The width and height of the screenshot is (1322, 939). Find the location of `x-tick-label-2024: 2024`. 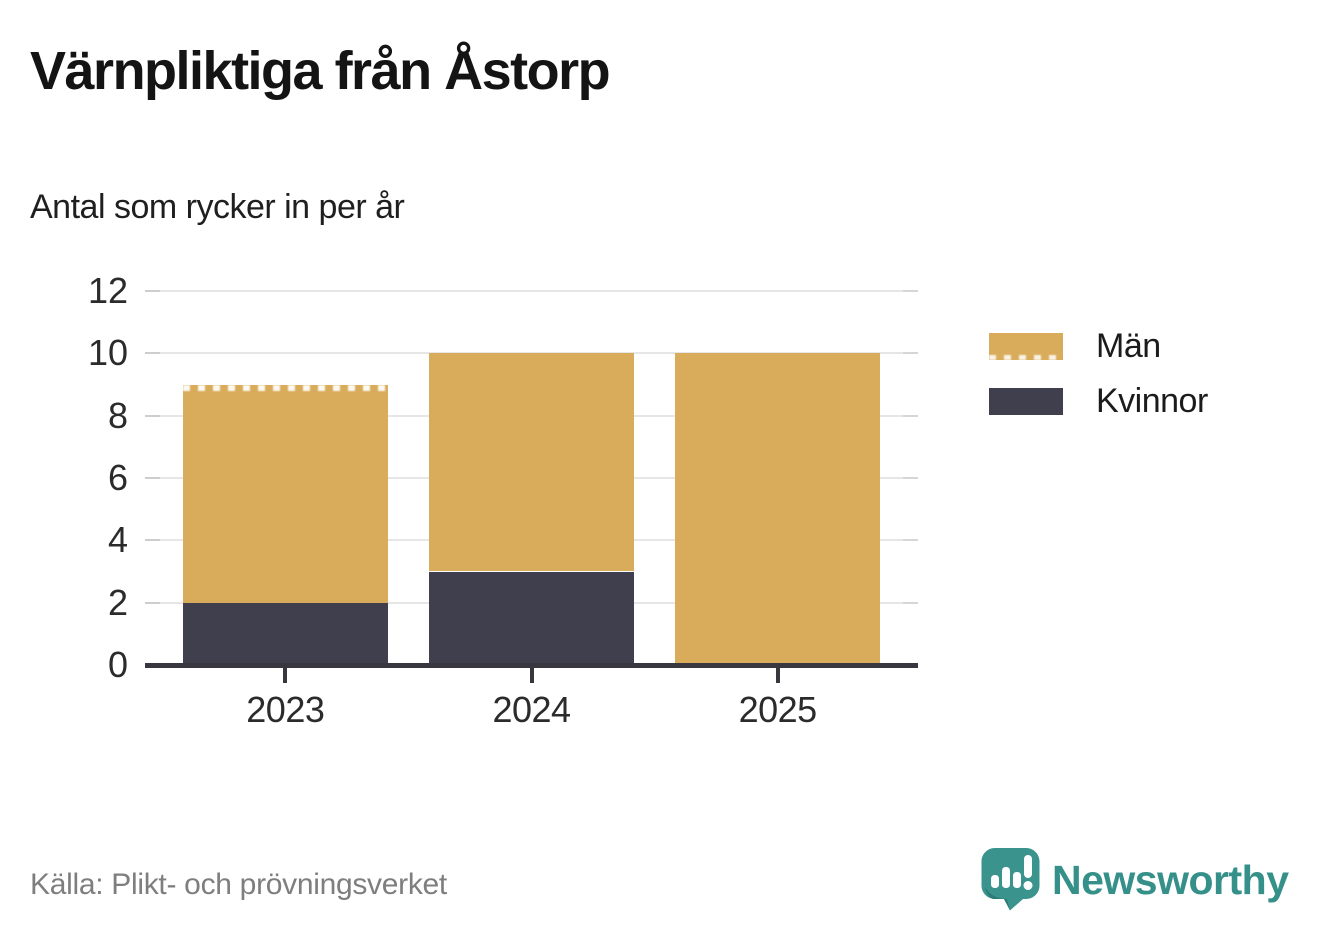

x-tick-label-2024: 2024 is located at coordinates (531, 709).